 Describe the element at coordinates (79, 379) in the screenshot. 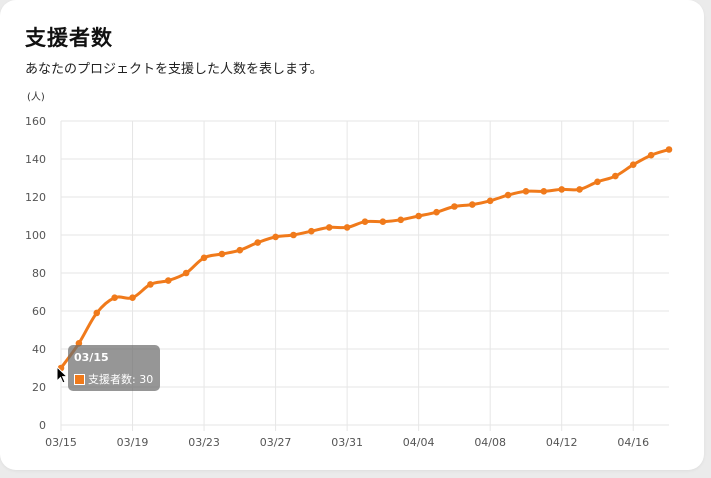

I see `tooltip-series-swatch` at that location.